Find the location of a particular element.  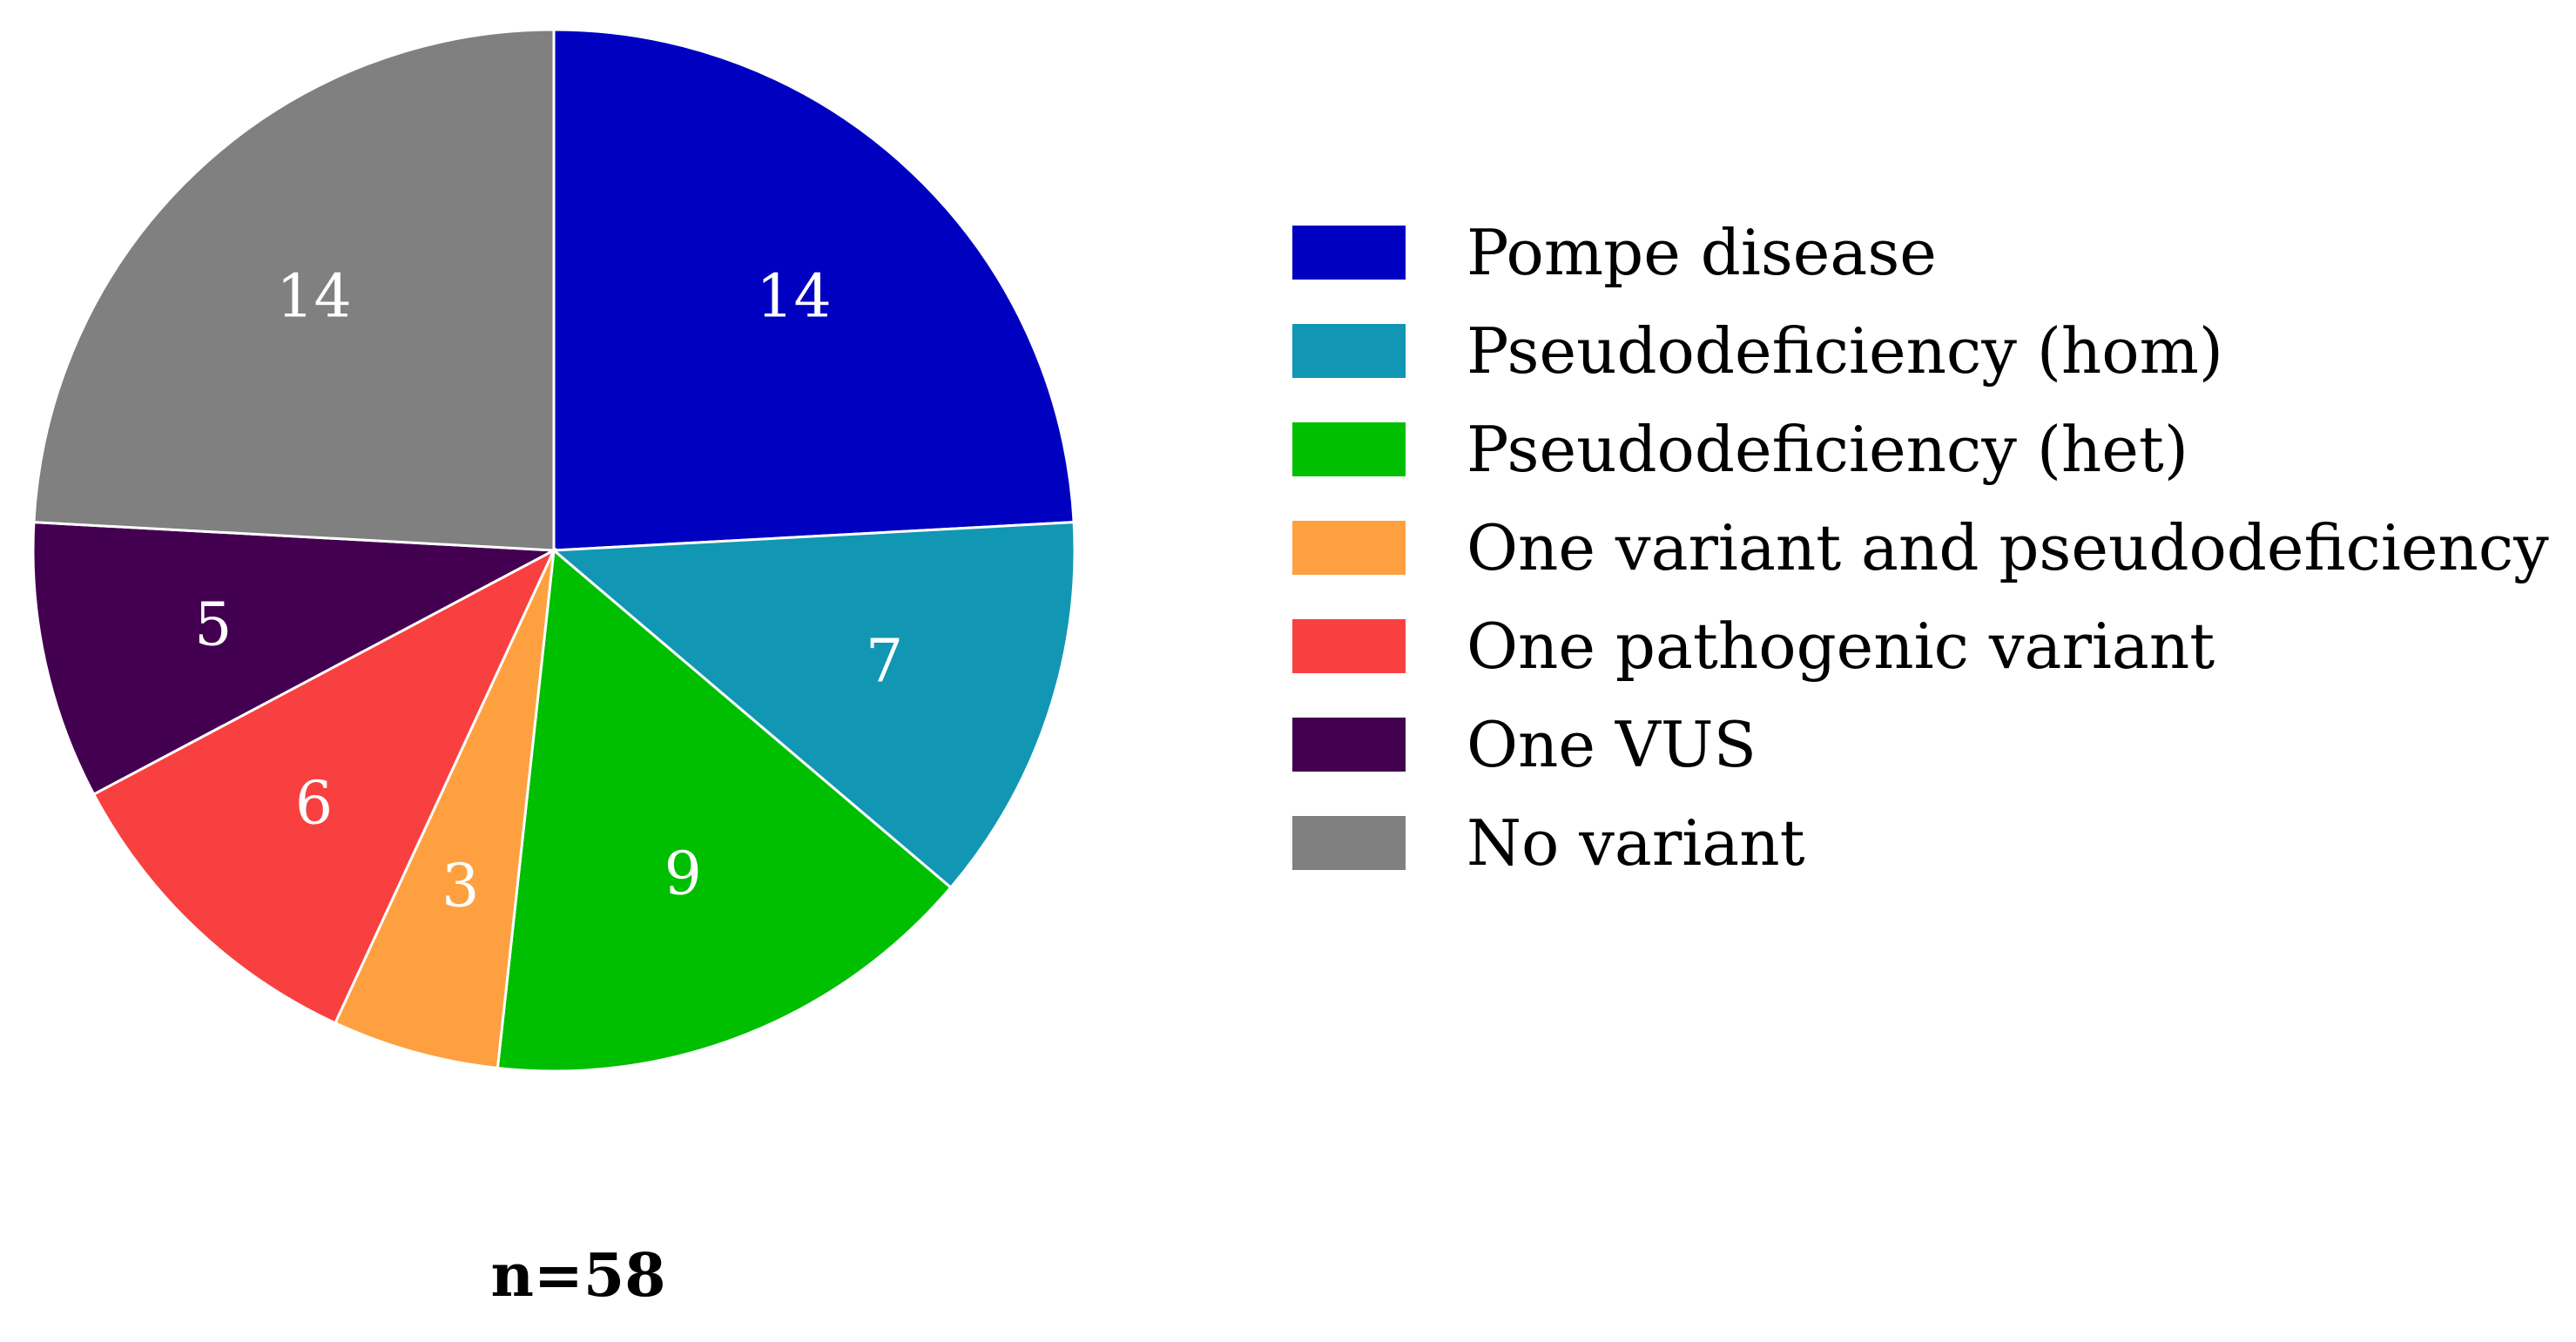

slice-value-label-no-variant: 14 is located at coordinates (314, 298).